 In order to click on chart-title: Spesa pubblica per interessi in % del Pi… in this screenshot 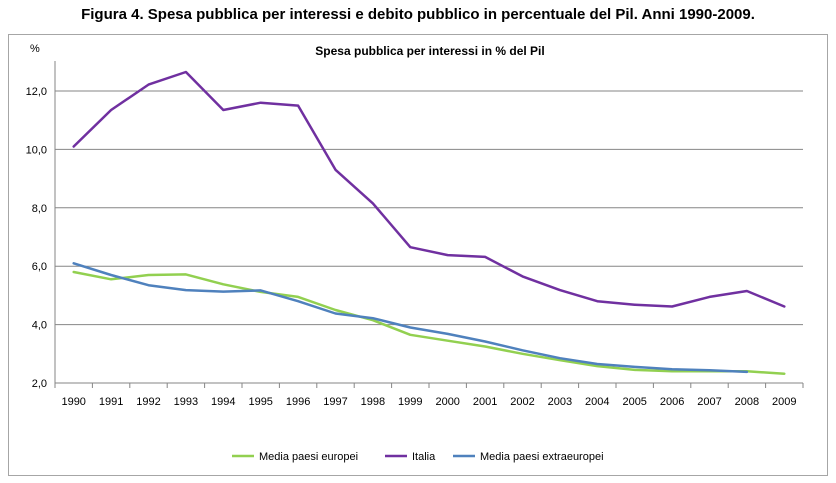, I will do `click(429, 51)`.